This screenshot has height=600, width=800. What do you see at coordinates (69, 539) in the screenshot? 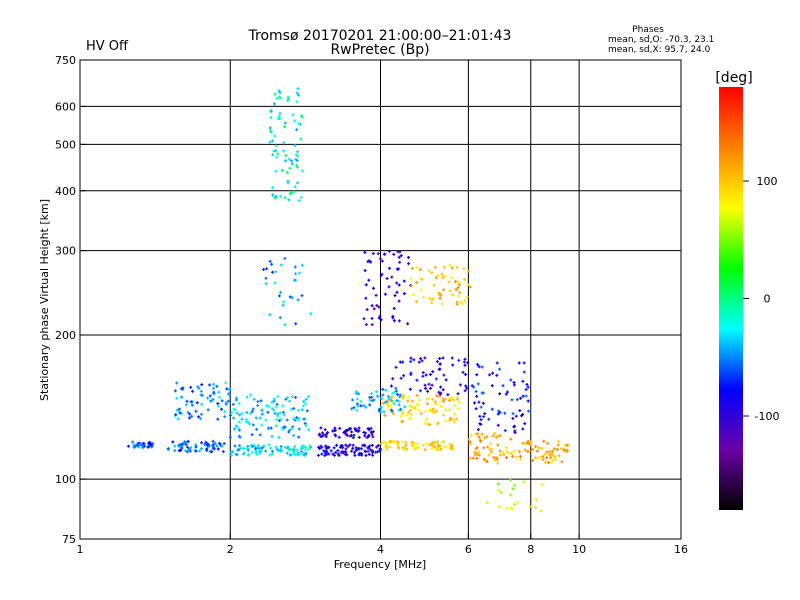
I see `y-tick-label: 75` at bounding box center [69, 539].